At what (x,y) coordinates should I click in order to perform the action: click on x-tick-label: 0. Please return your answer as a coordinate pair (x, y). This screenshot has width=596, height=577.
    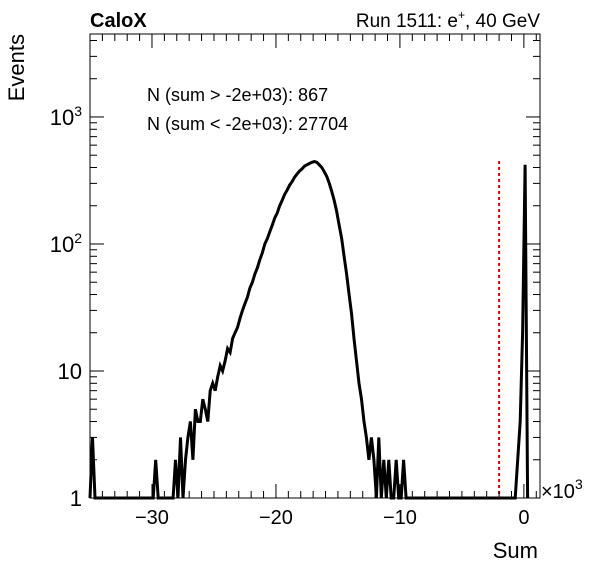
    Looking at the image, I should click on (523, 518).